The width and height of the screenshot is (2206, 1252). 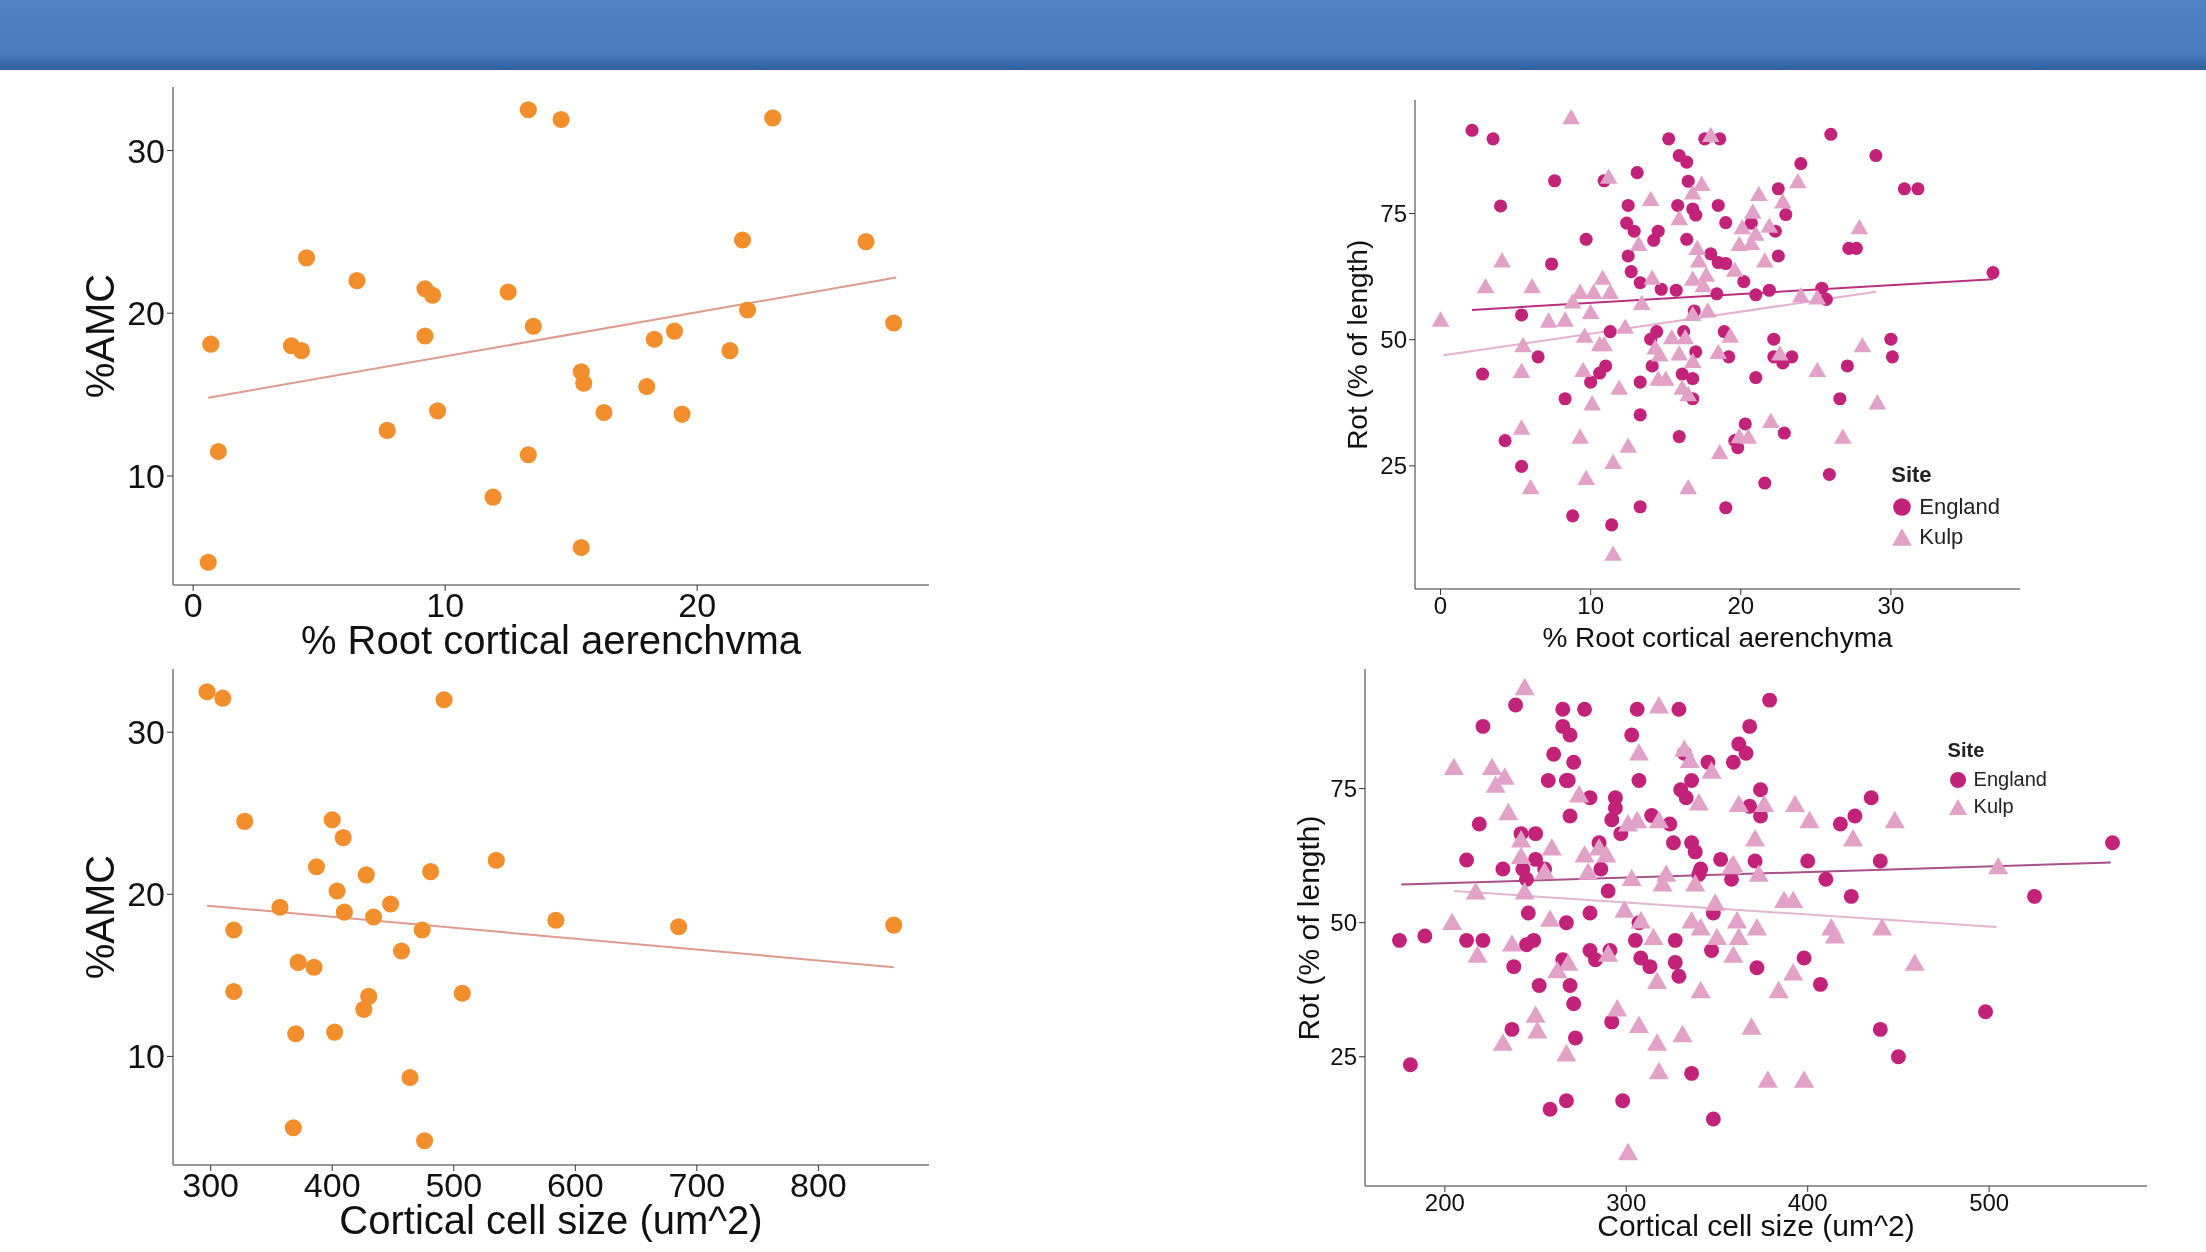 I want to click on x-tick-label: 200, so click(x=1444, y=1203).